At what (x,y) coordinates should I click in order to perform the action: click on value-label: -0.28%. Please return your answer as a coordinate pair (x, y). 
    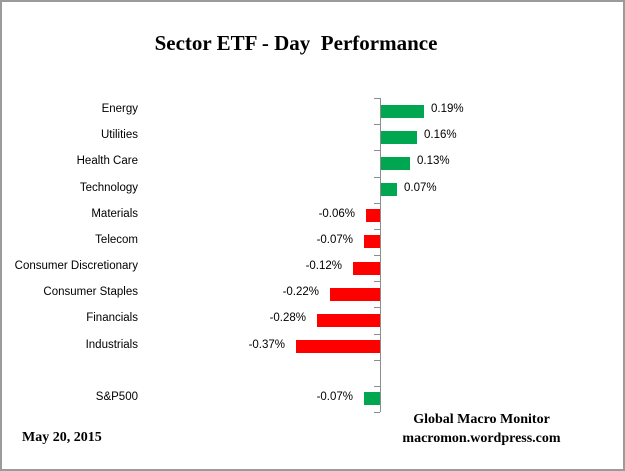
    Looking at the image, I should click on (287, 318).